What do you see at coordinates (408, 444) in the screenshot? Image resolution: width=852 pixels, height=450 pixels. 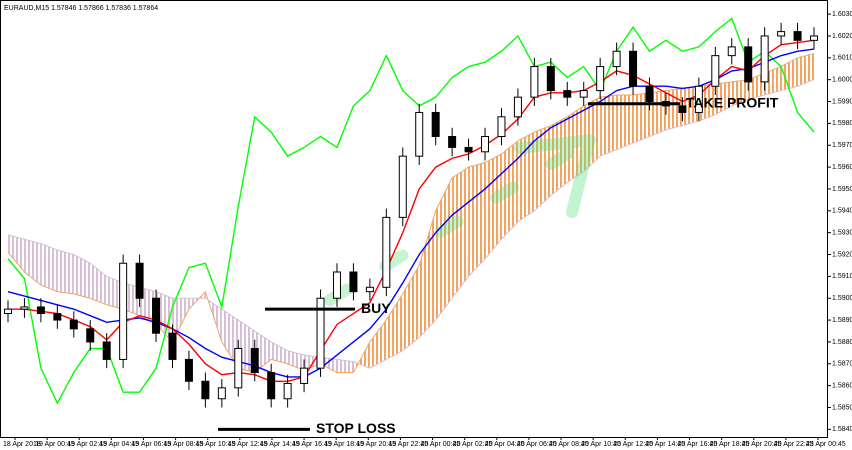 I see `x-tick-label: 19 Apr 22:45` at bounding box center [408, 444].